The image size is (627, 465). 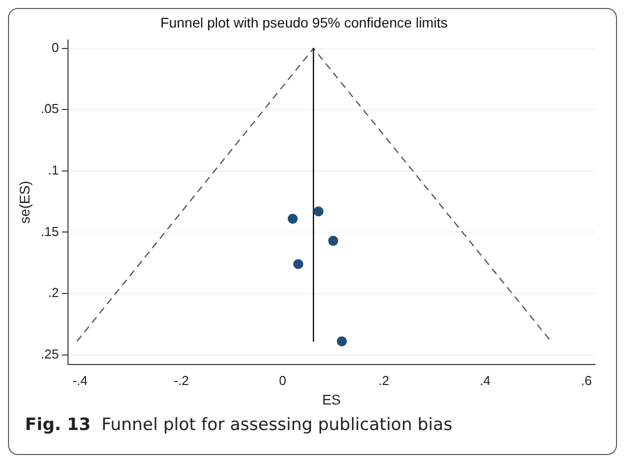 I want to click on y-tick-label: .2, so click(x=53, y=292).